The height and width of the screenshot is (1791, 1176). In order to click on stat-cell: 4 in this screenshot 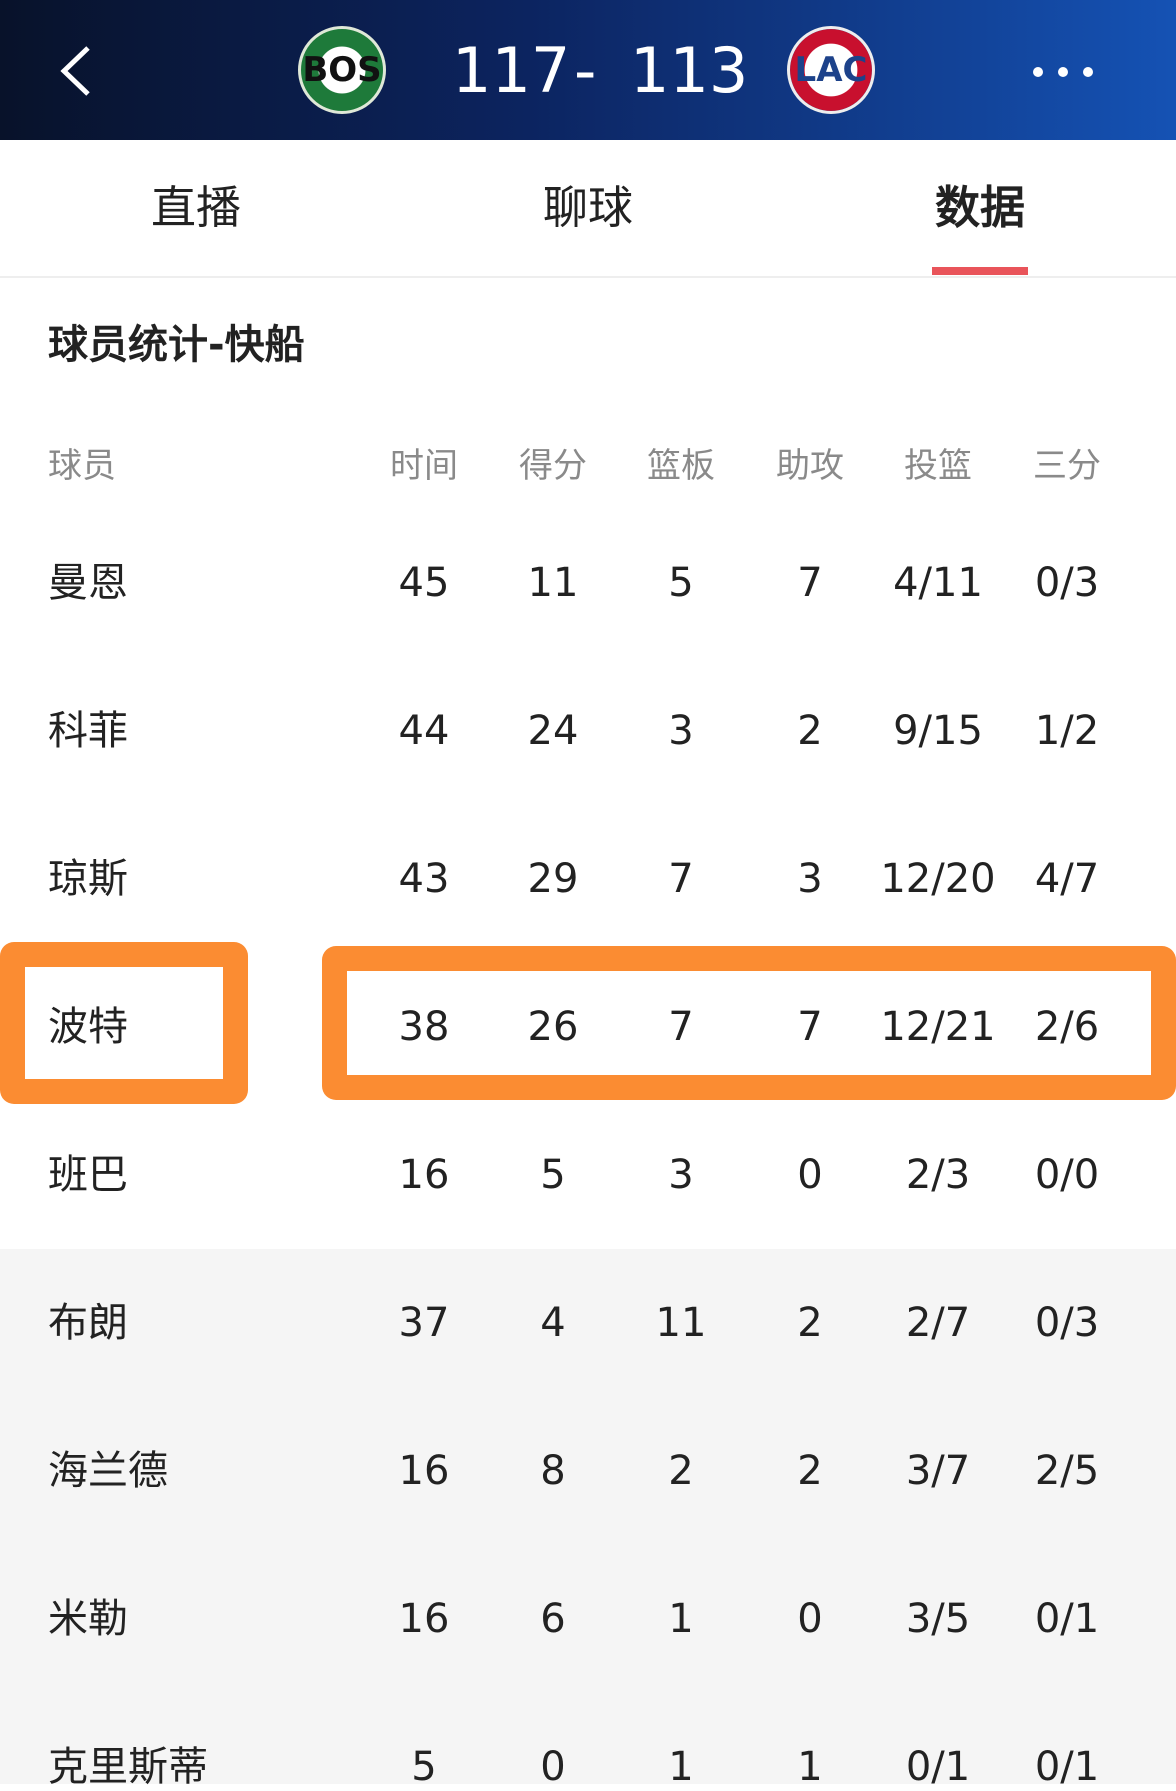, I will do `click(553, 1323)`.